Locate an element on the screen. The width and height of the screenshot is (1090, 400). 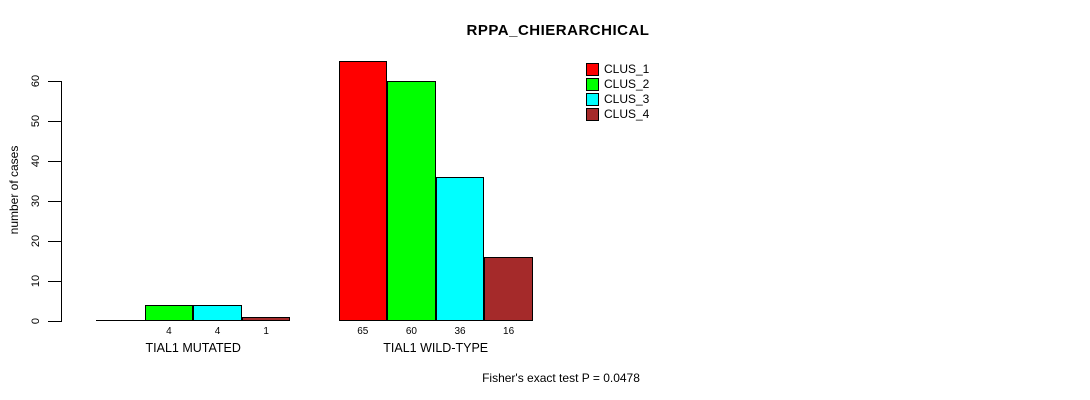
bar-CLUS_3-tial1-wild-type is located at coordinates (460, 249).